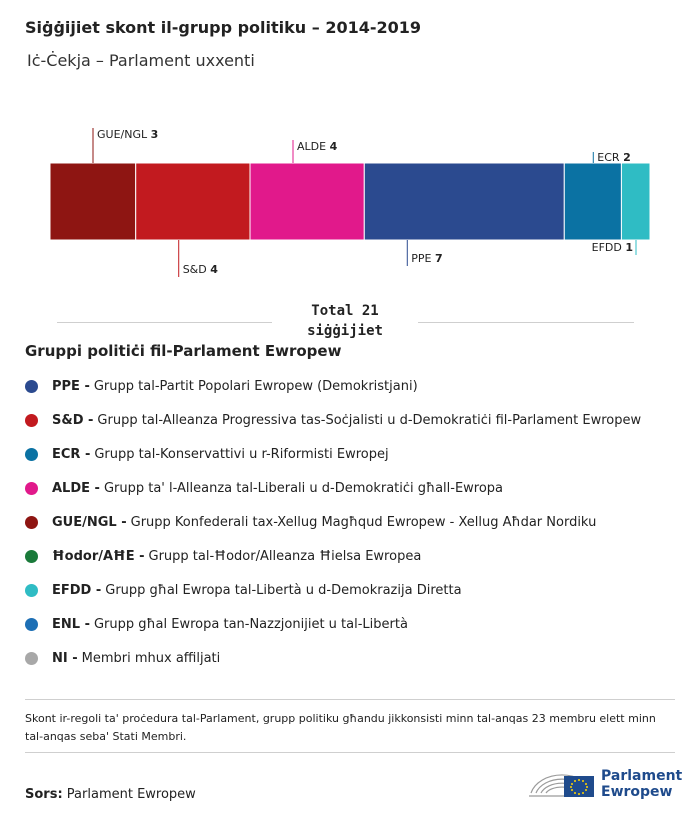  I want to click on total-divider-left, so click(164, 322).